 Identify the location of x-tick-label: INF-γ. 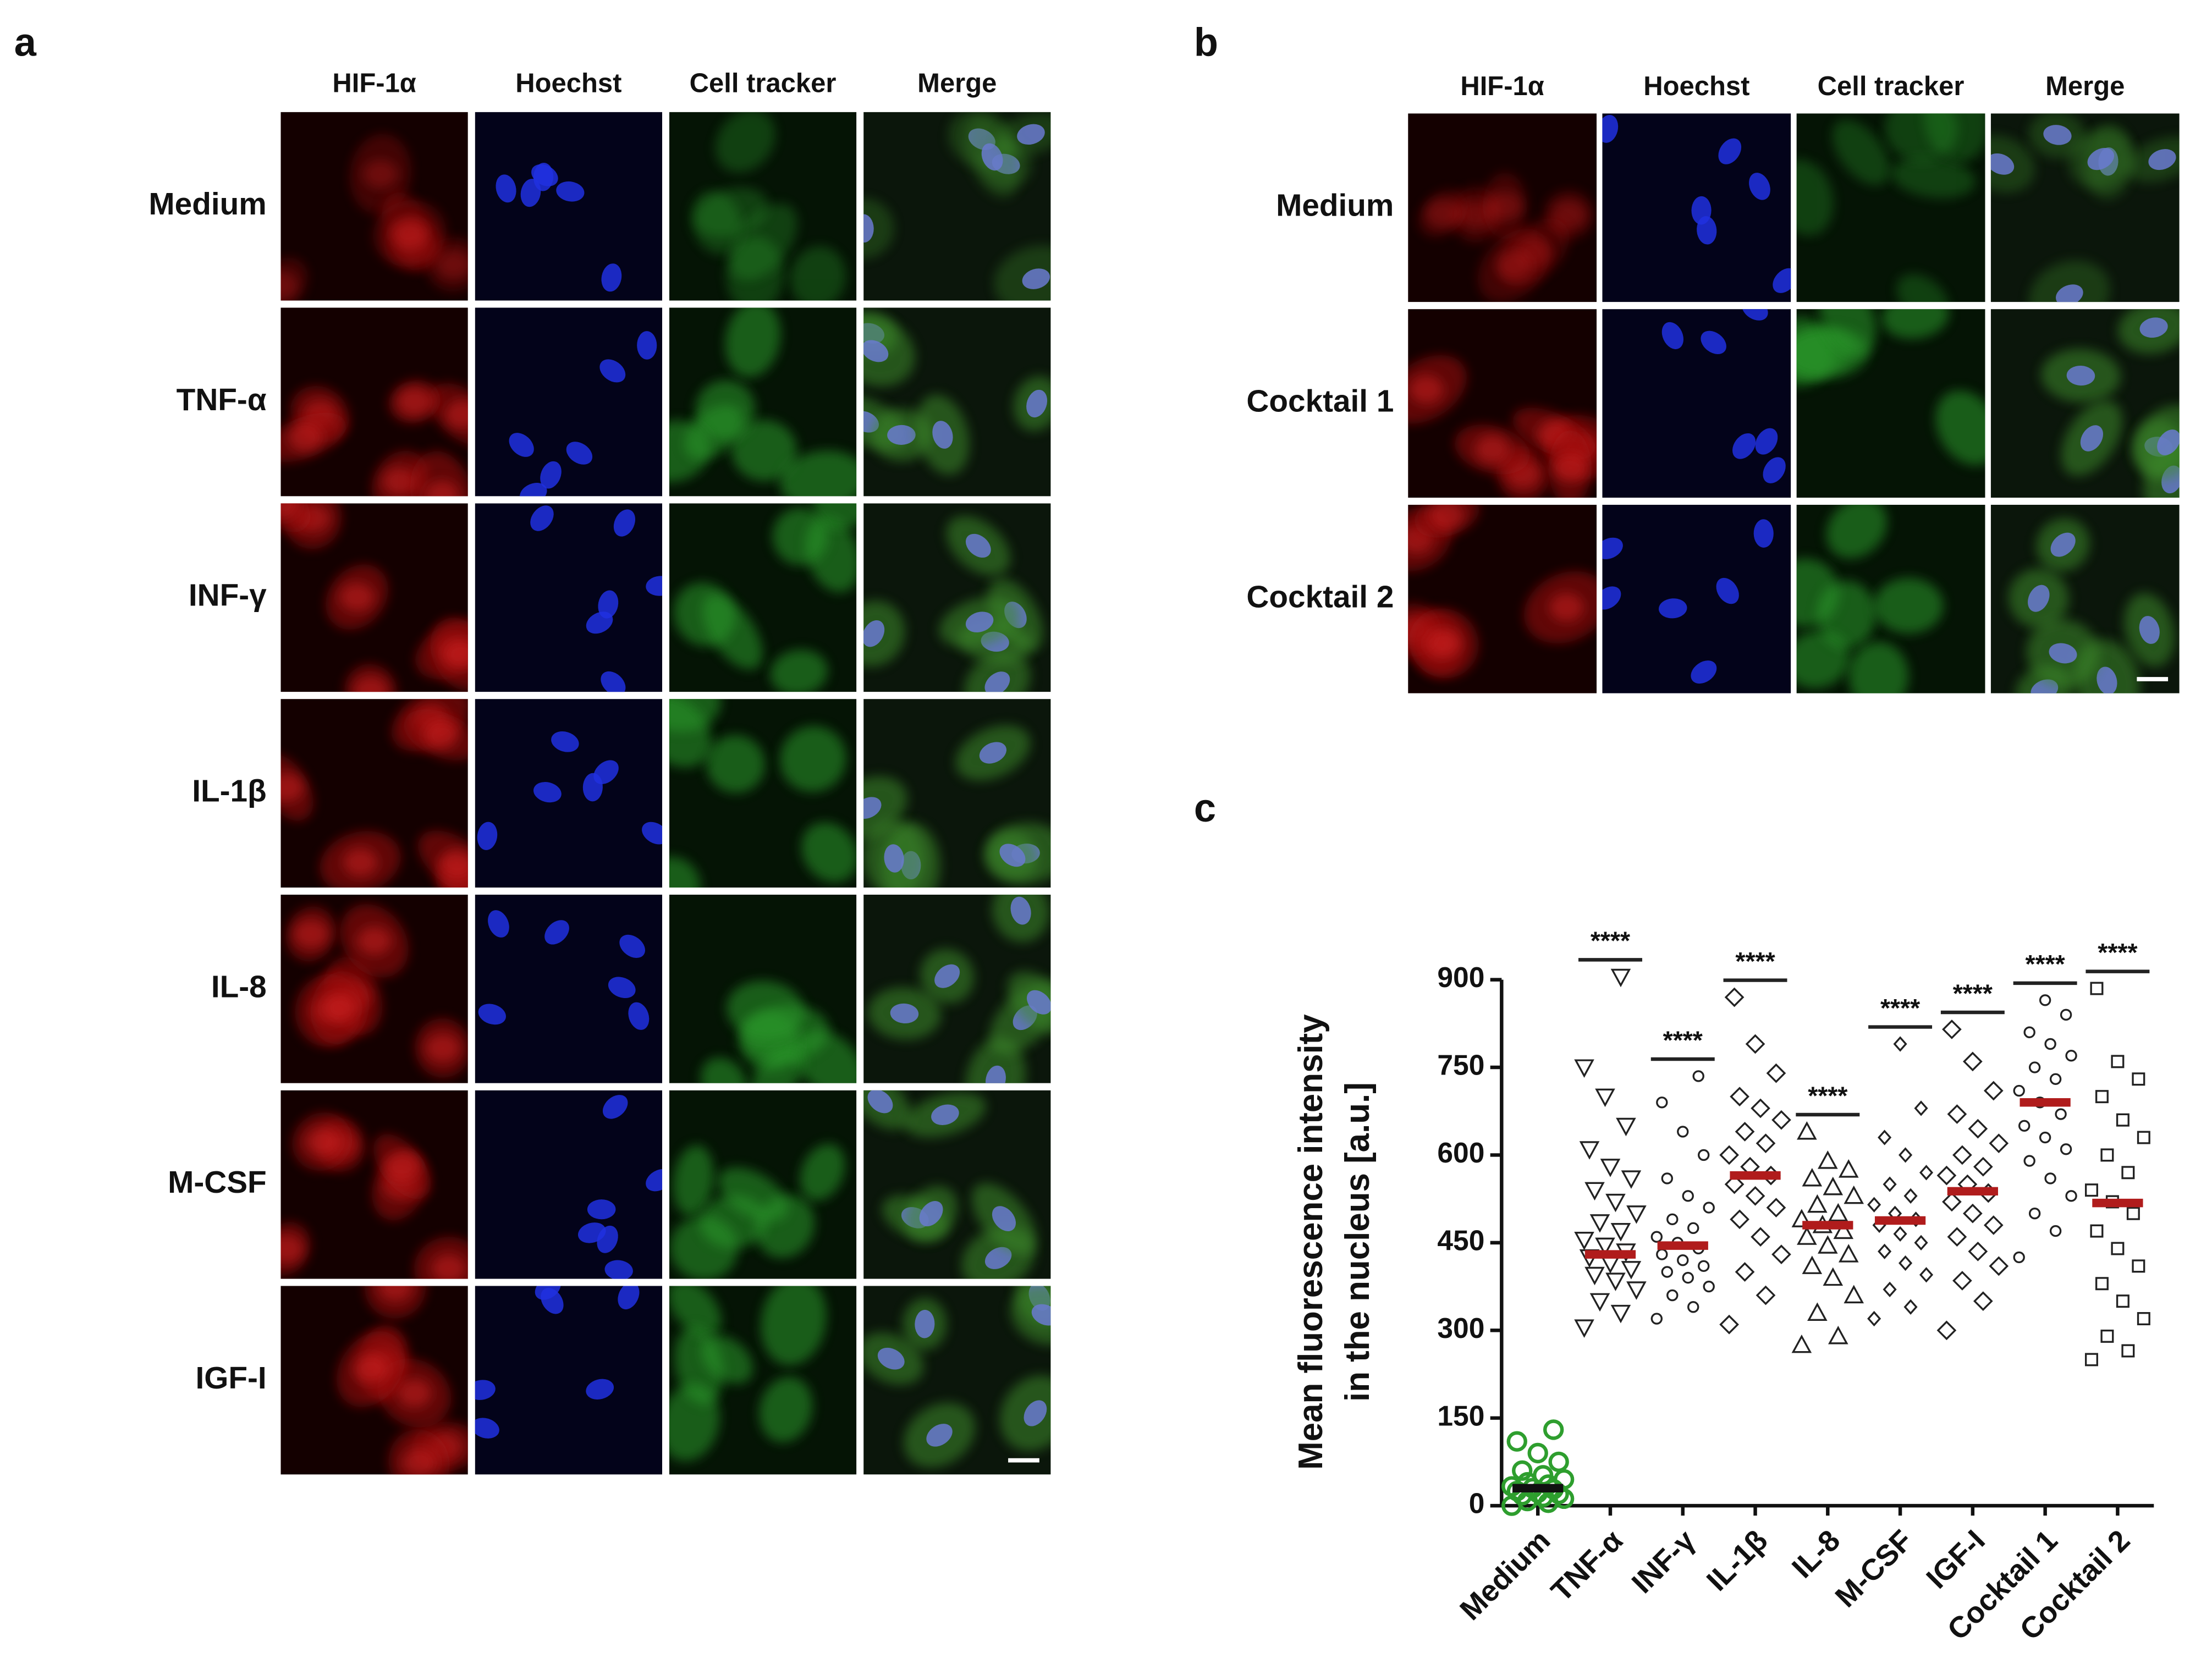
(1664, 1562).